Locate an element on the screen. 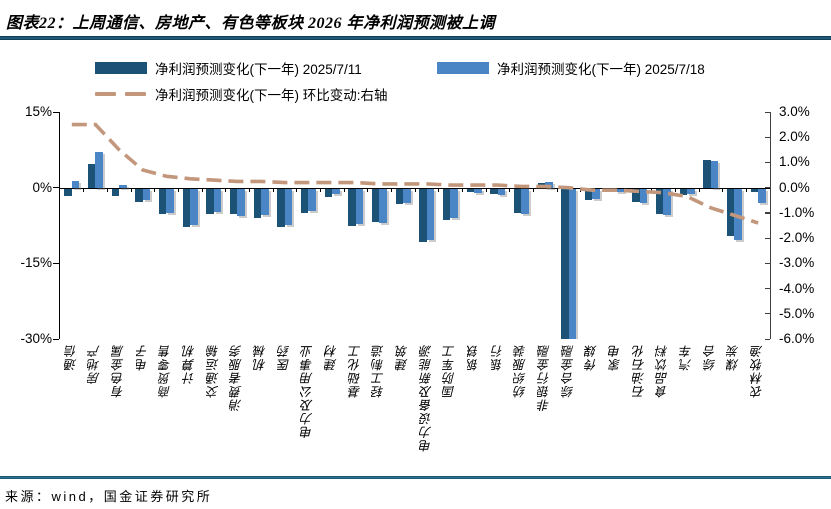 This screenshot has width=831, height=509. left-axis-tick-label: -30% is located at coordinates (36, 338).